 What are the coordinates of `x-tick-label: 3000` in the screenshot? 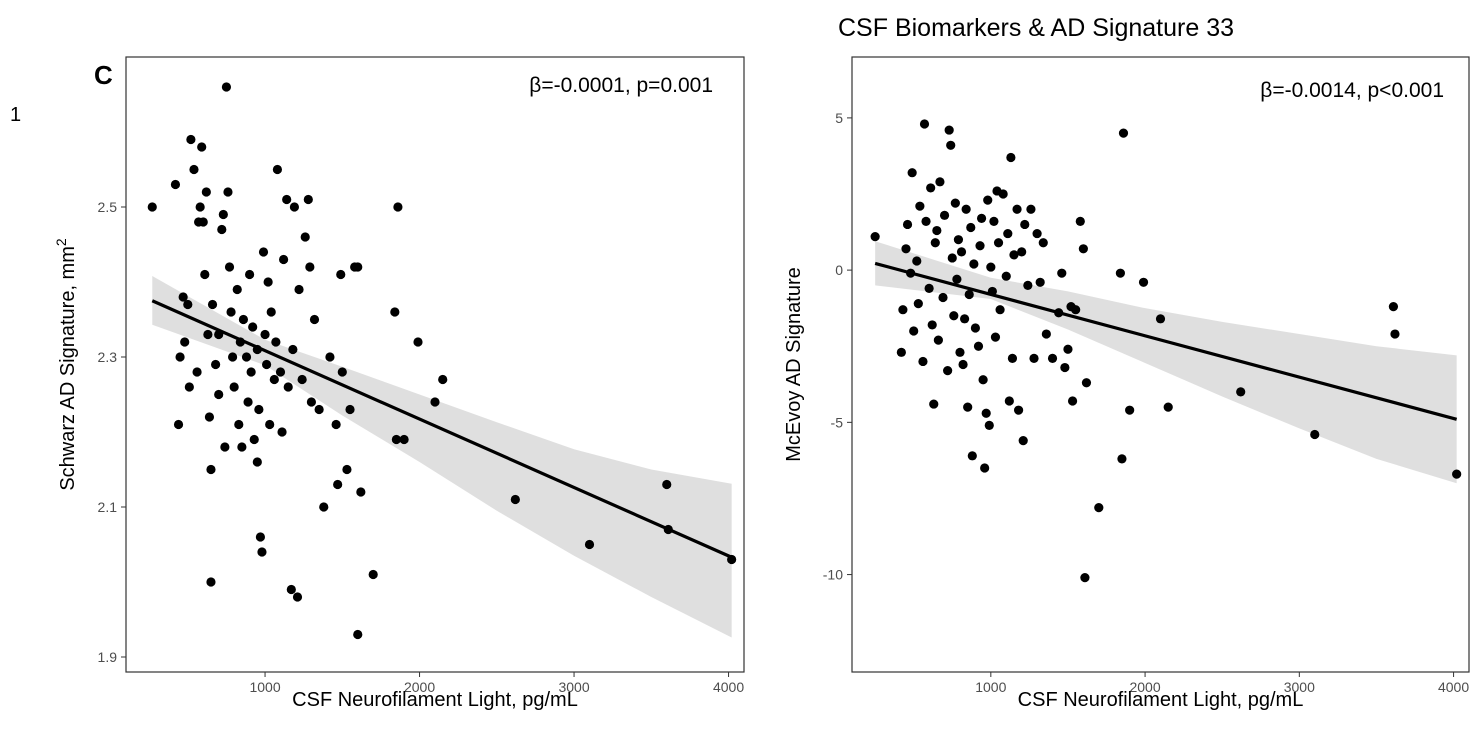 It's located at (573, 687).